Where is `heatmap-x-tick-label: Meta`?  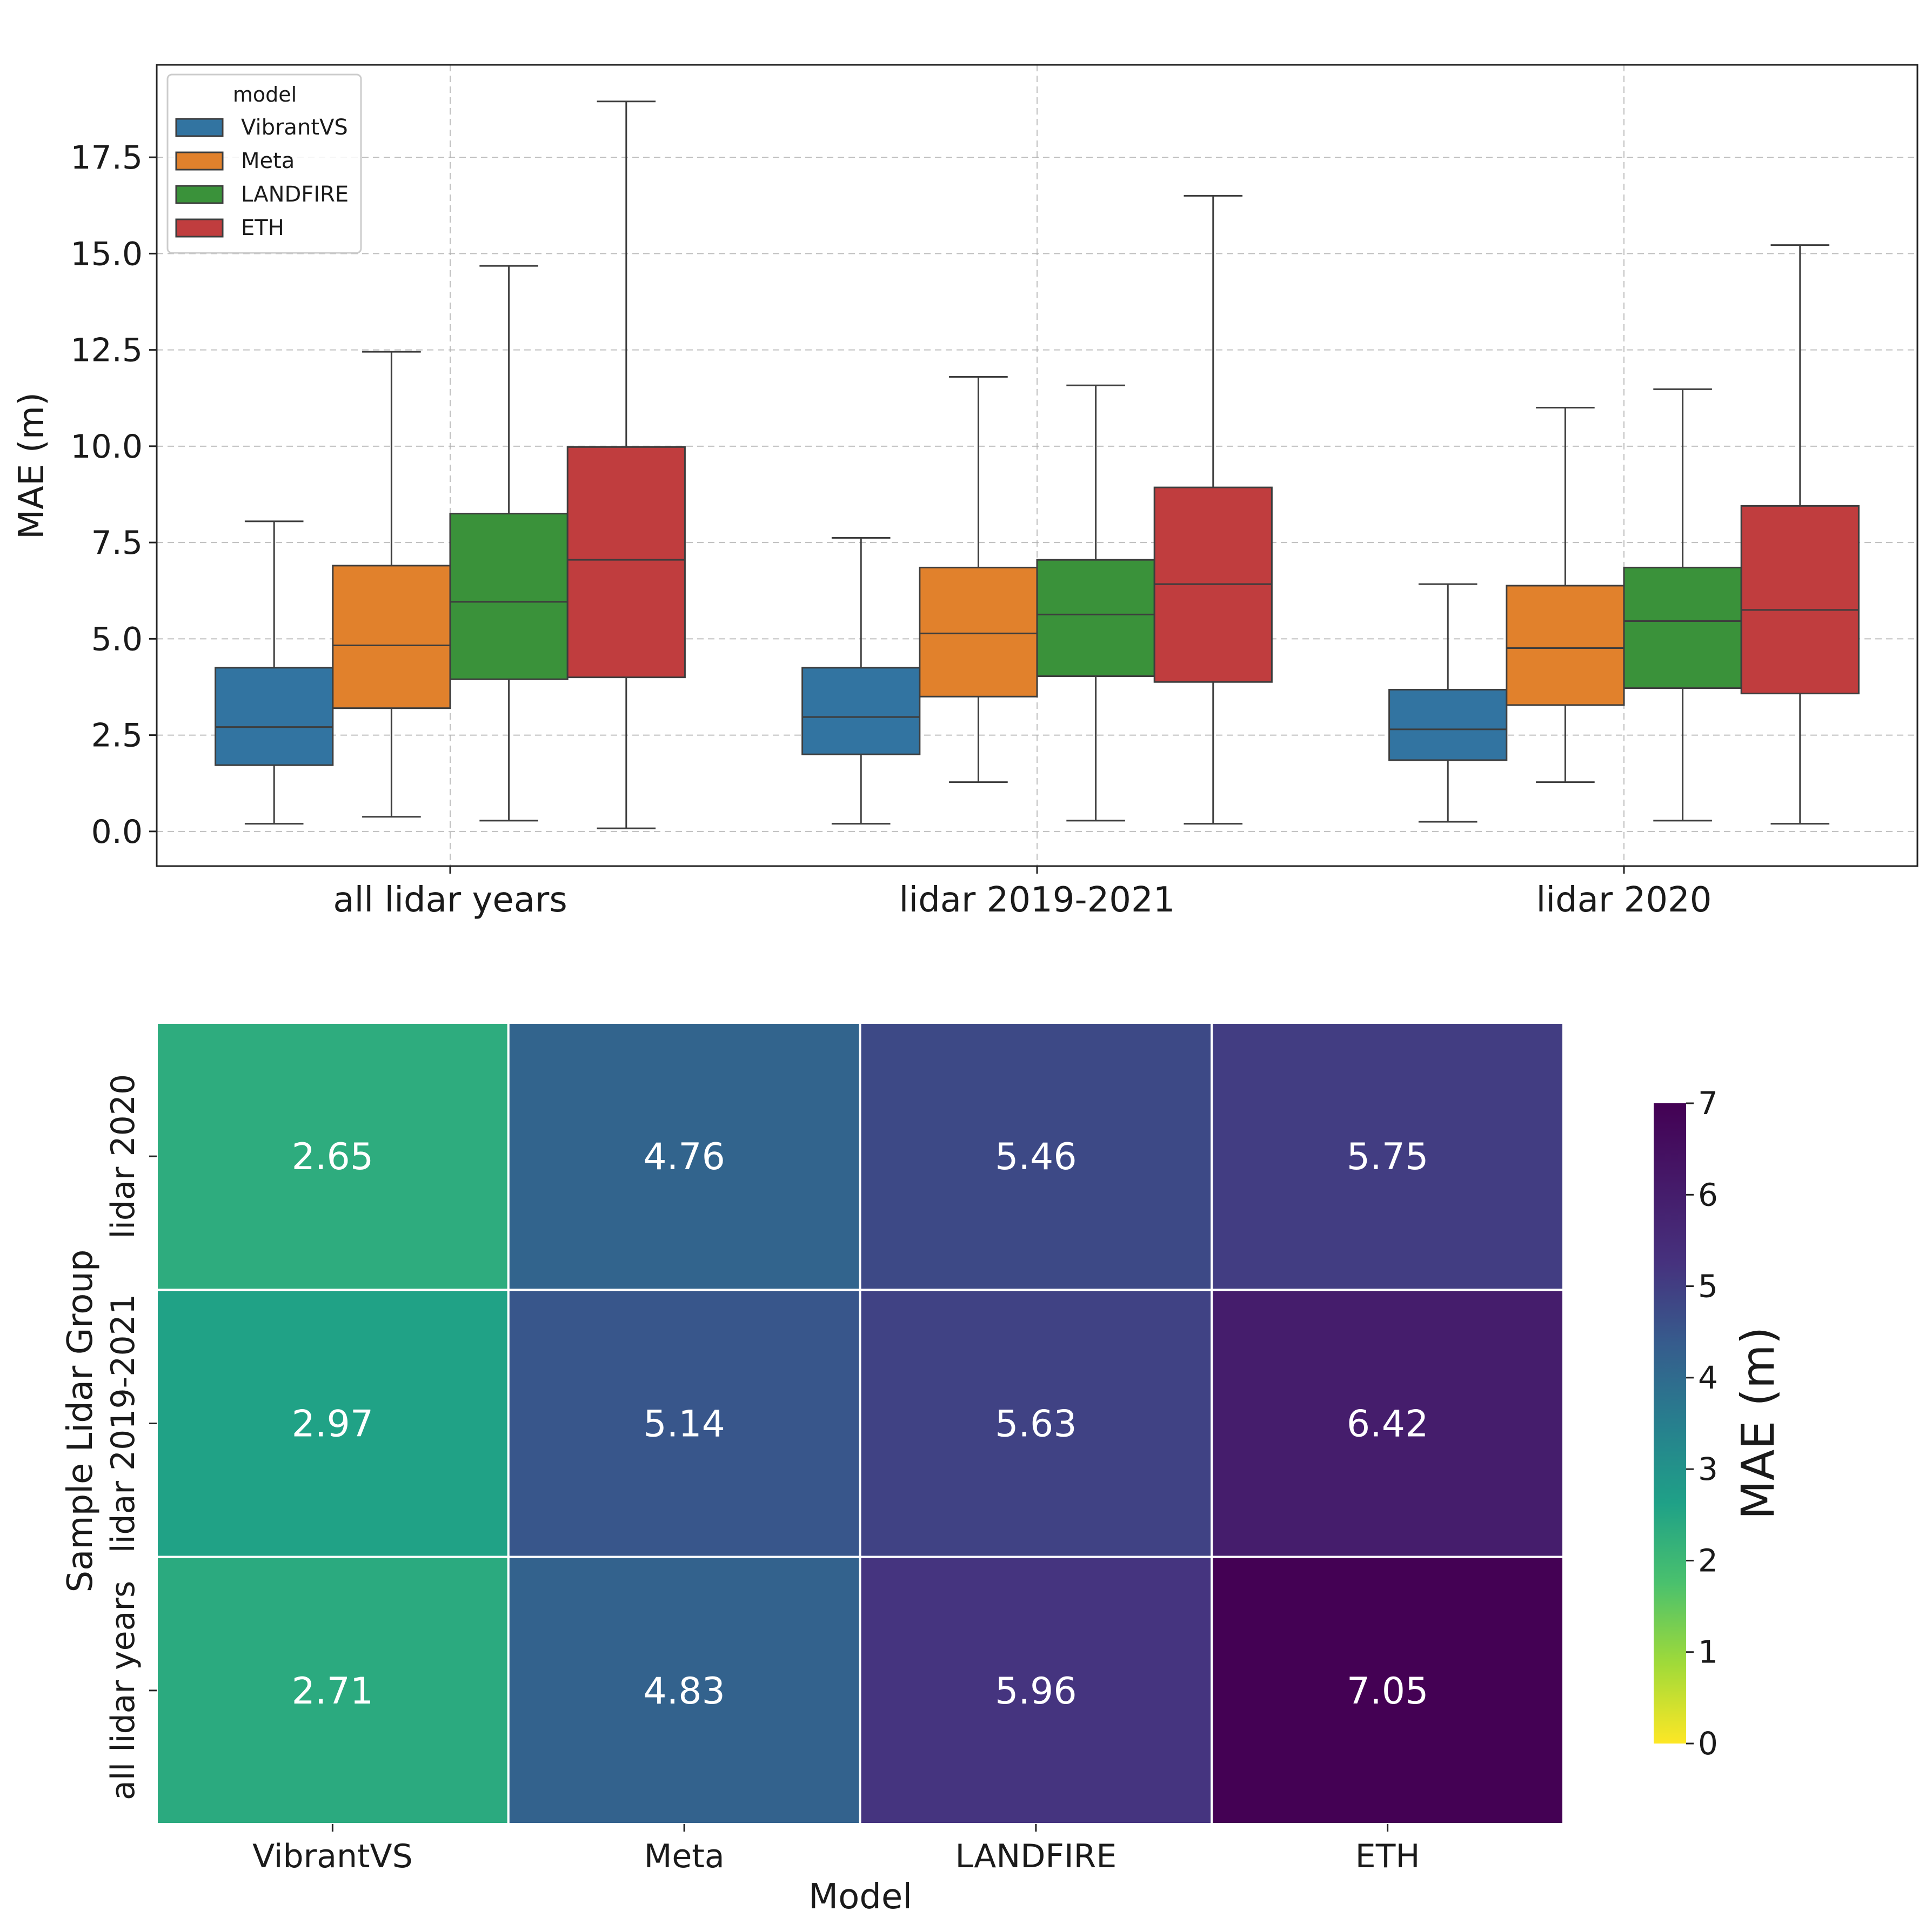 heatmap-x-tick-label: Meta is located at coordinates (684, 1856).